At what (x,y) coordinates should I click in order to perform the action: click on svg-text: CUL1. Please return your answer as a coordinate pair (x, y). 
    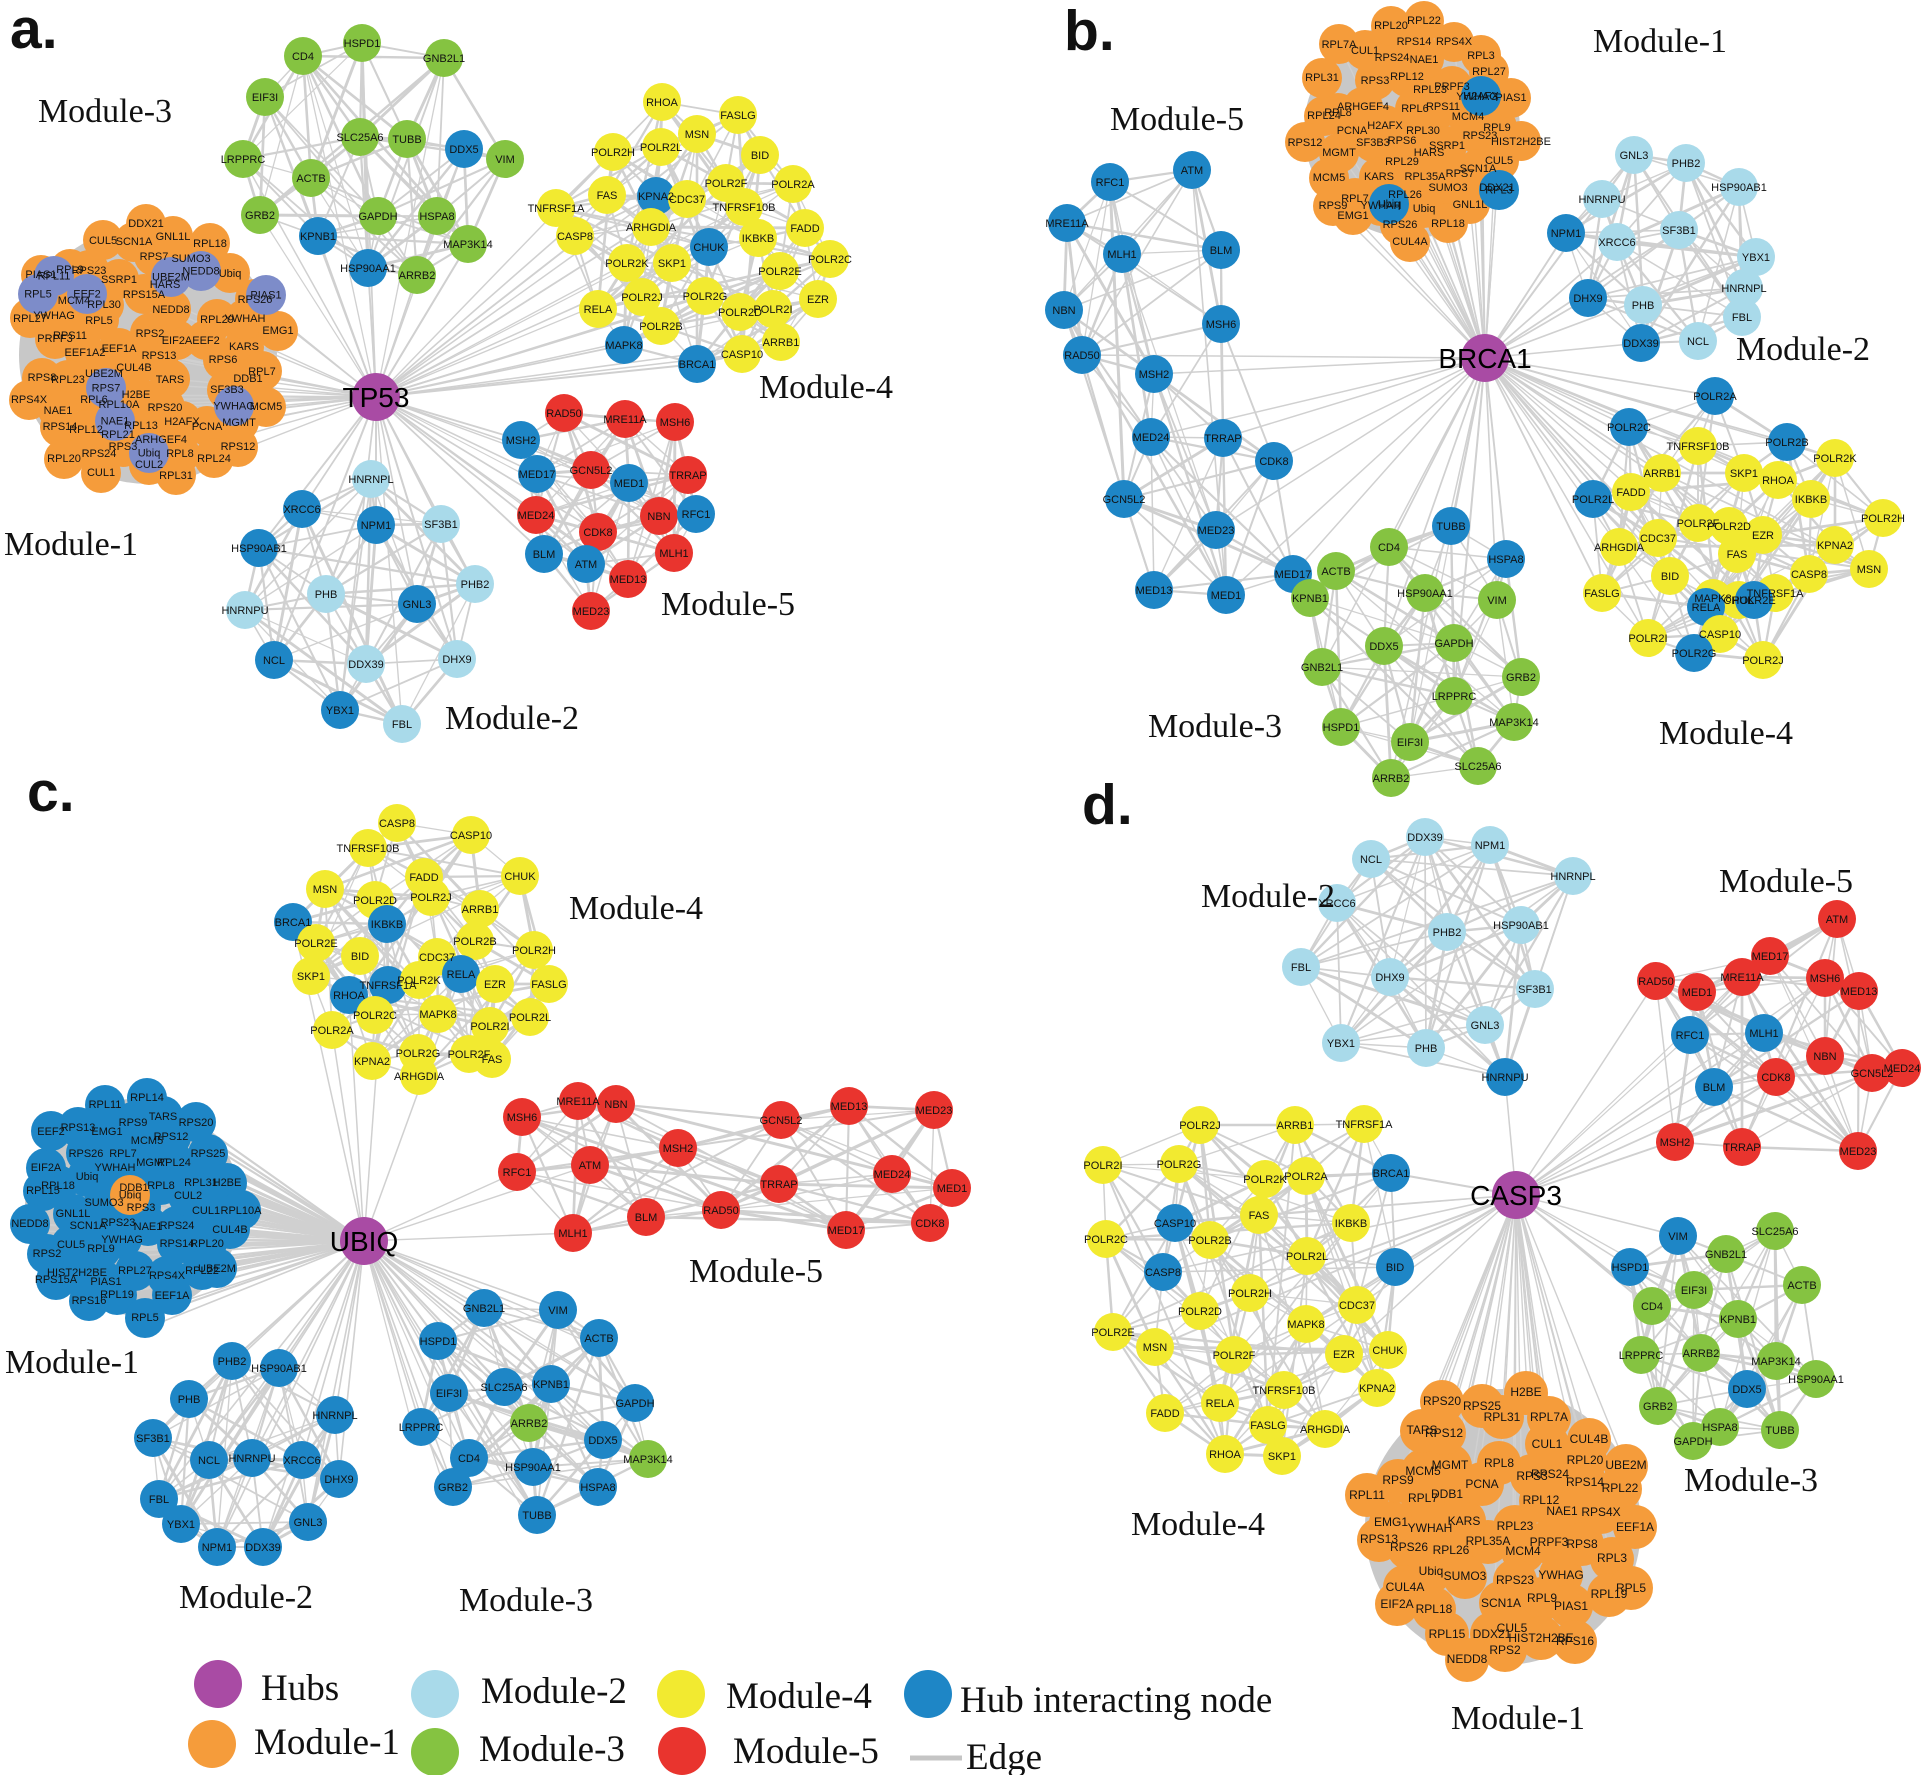
    Looking at the image, I should click on (206, 1211).